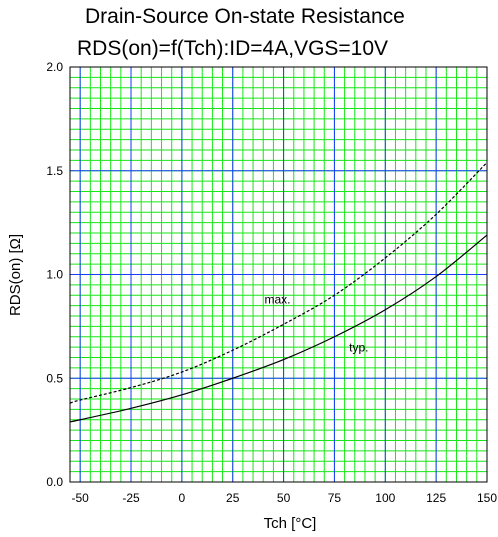 This screenshot has height=537, width=498. What do you see at coordinates (290, 523) in the screenshot?
I see `x-axis-label: Tch [°C]` at bounding box center [290, 523].